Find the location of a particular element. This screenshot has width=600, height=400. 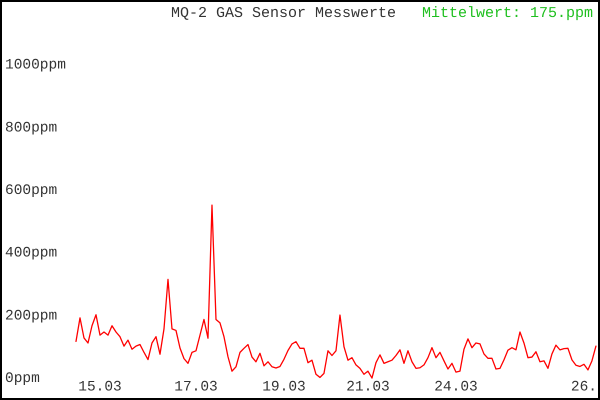

x-tick-label: 15.03 is located at coordinates (100, 388).